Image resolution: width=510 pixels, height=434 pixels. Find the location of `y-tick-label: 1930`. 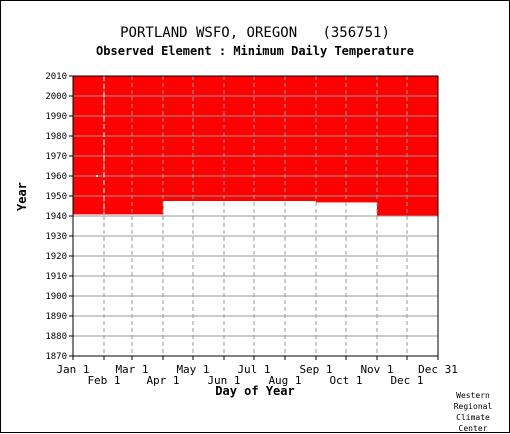

y-tick-label: 1930 is located at coordinates (56, 237).